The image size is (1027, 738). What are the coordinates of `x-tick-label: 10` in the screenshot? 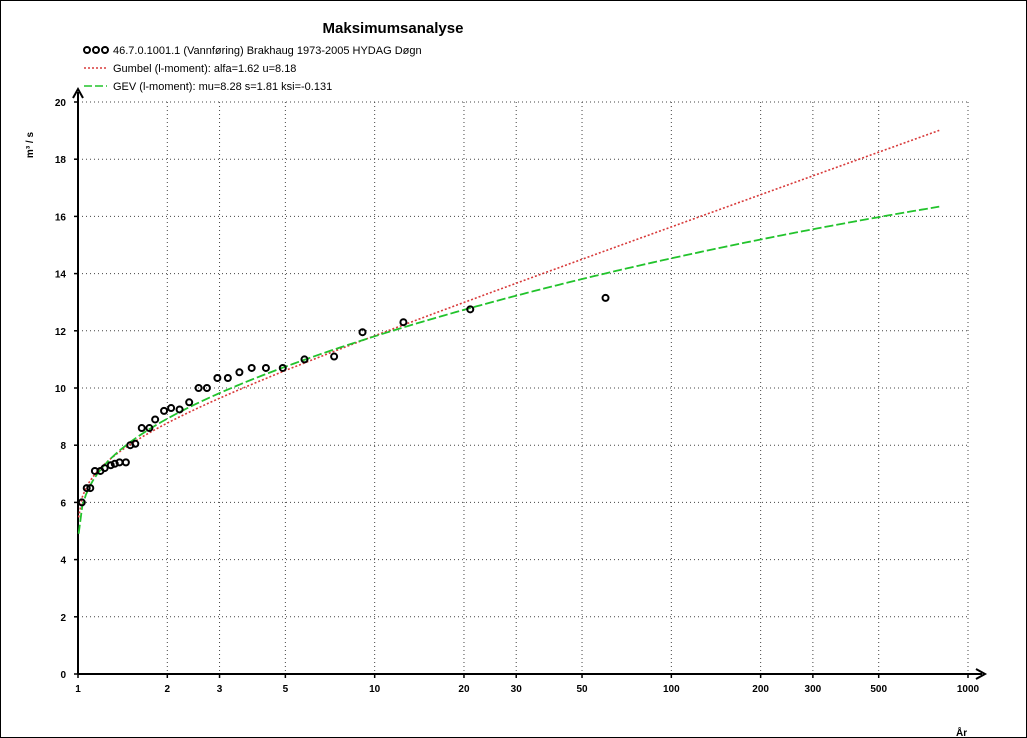 It's located at (375, 689).